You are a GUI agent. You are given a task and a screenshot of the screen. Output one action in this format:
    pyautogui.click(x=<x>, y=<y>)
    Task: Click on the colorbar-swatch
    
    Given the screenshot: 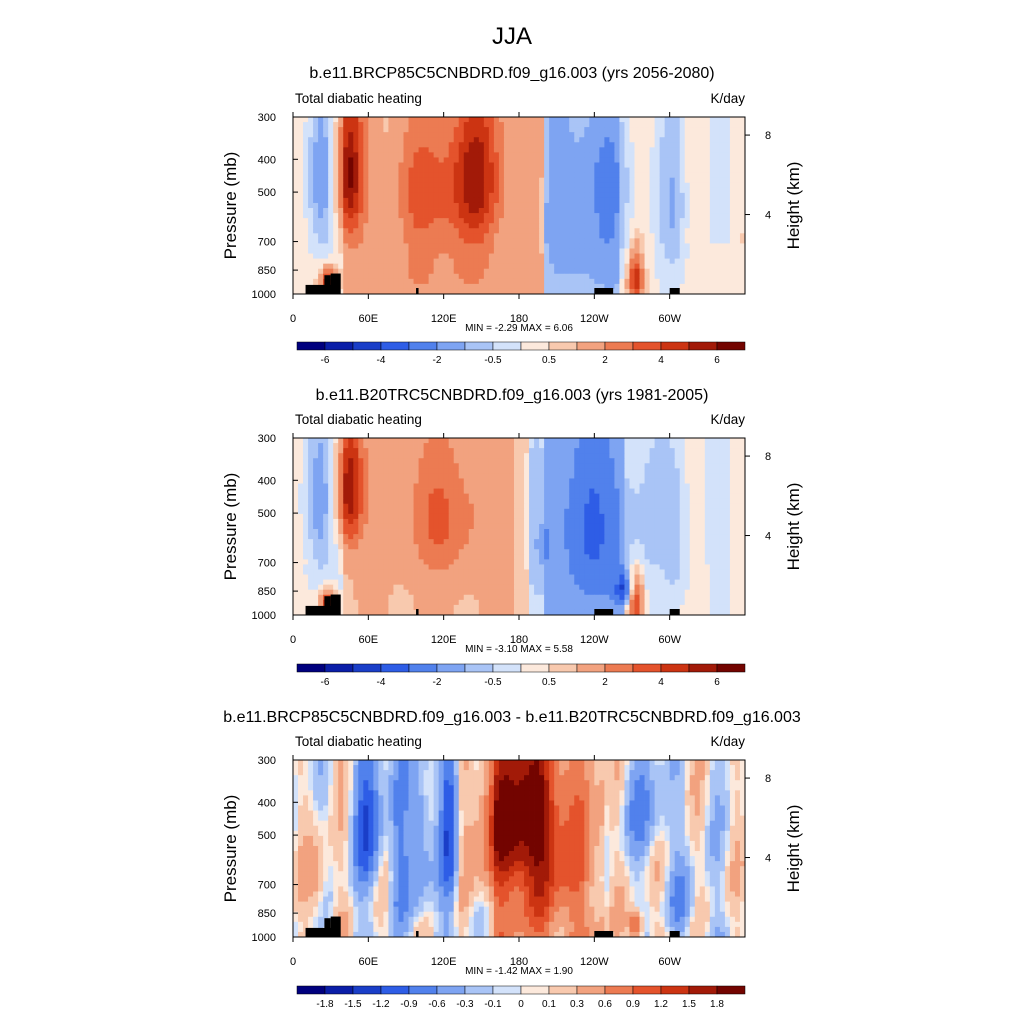 What is the action you would take?
    pyautogui.click(x=731, y=346)
    